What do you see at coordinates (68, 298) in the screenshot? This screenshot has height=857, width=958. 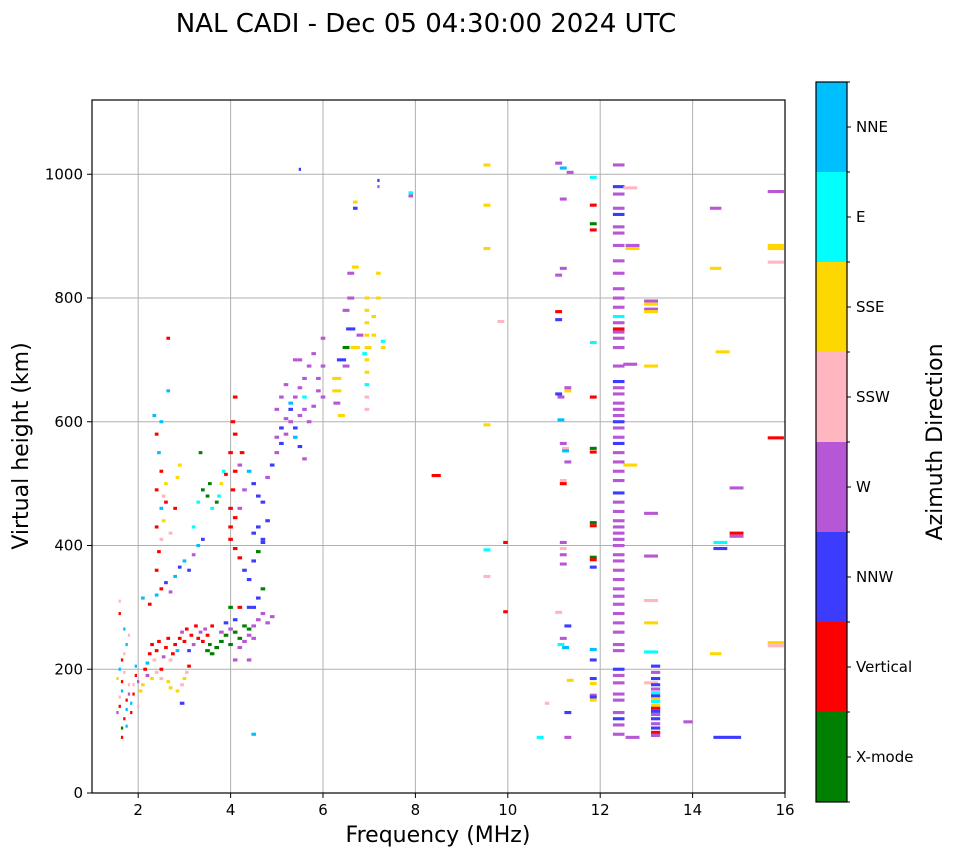 I see `y-tick-label: 800` at bounding box center [68, 298].